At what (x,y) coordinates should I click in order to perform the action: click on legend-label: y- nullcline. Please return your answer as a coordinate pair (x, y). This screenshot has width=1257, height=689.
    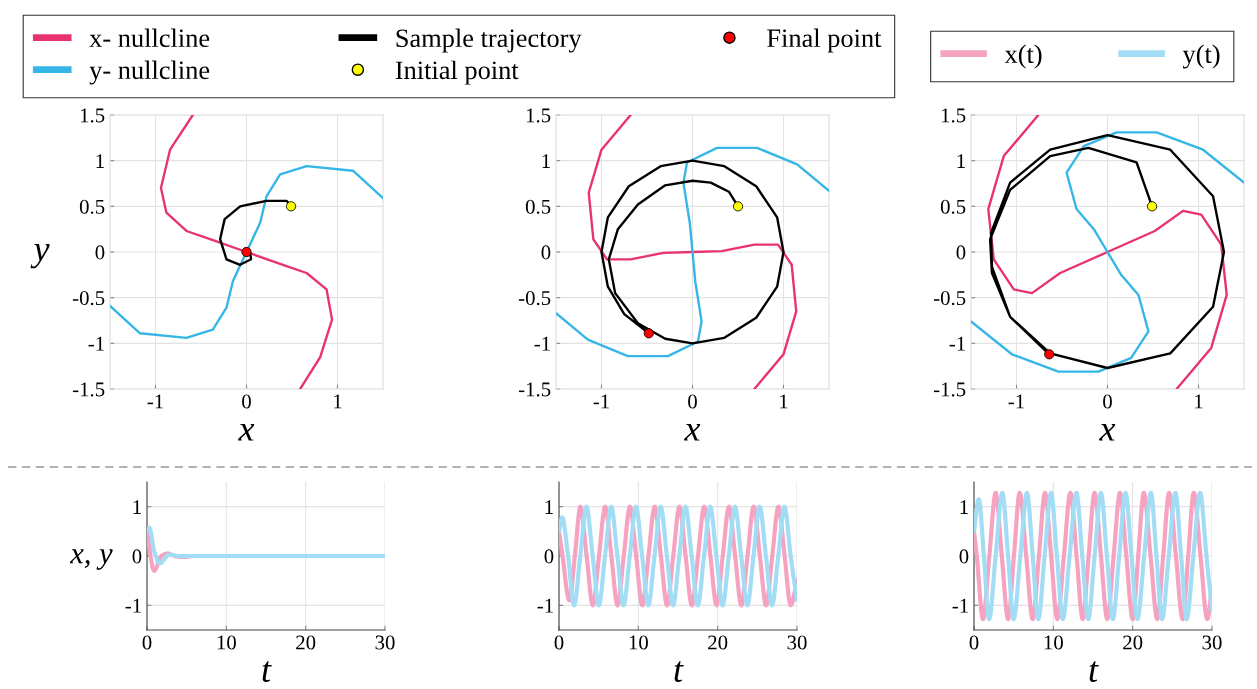
    Looking at the image, I should click on (149, 72).